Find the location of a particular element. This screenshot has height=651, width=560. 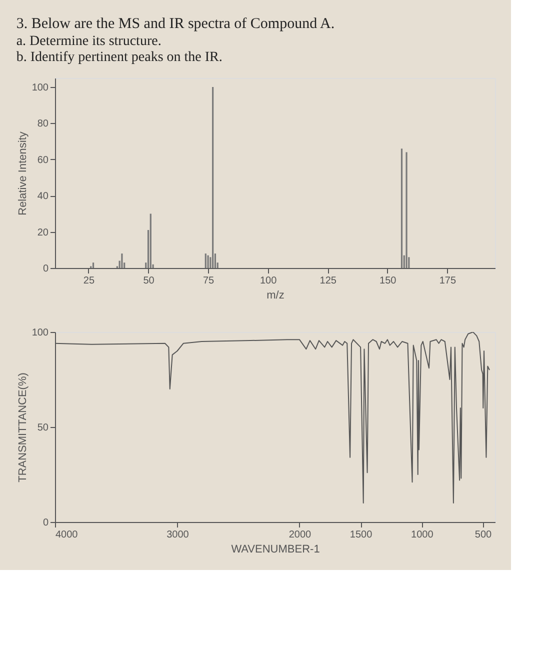

y-axis-title: TRANSMITTANCE(%) is located at coordinates (22, 427).